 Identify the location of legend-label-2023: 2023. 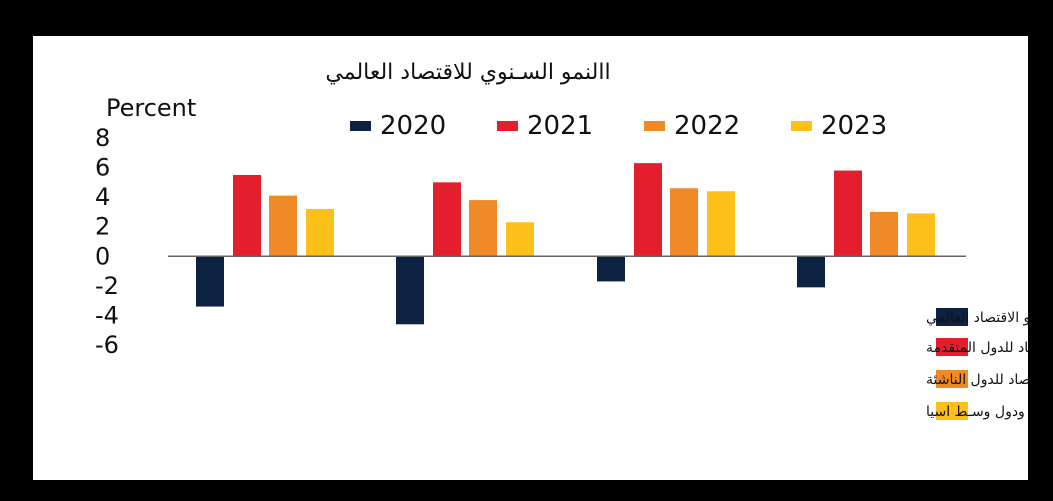
(854, 126).